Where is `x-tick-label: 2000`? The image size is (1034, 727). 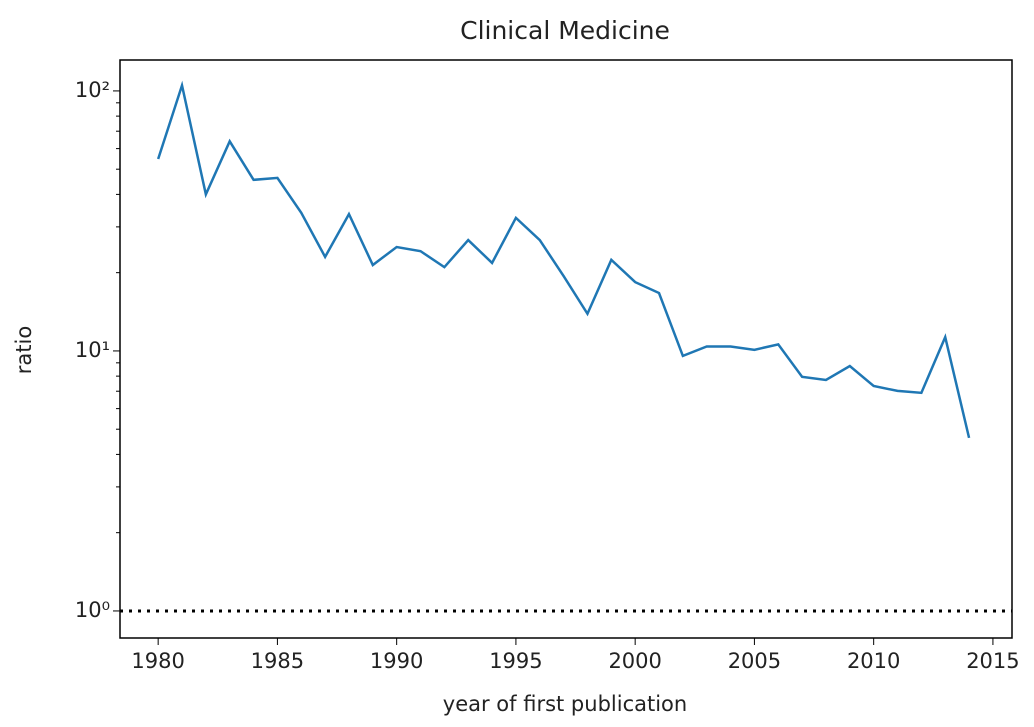
x-tick-label: 2000 is located at coordinates (634, 661).